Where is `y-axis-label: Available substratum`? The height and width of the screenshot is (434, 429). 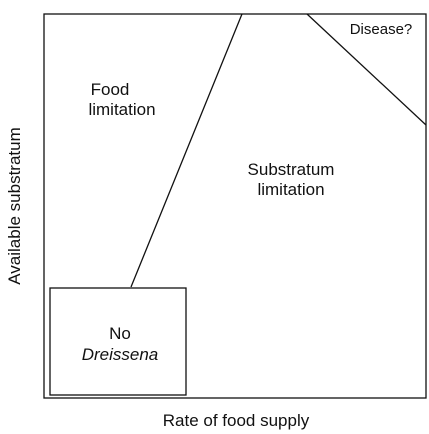
y-axis-label: Available substratum is located at coordinates (14, 206).